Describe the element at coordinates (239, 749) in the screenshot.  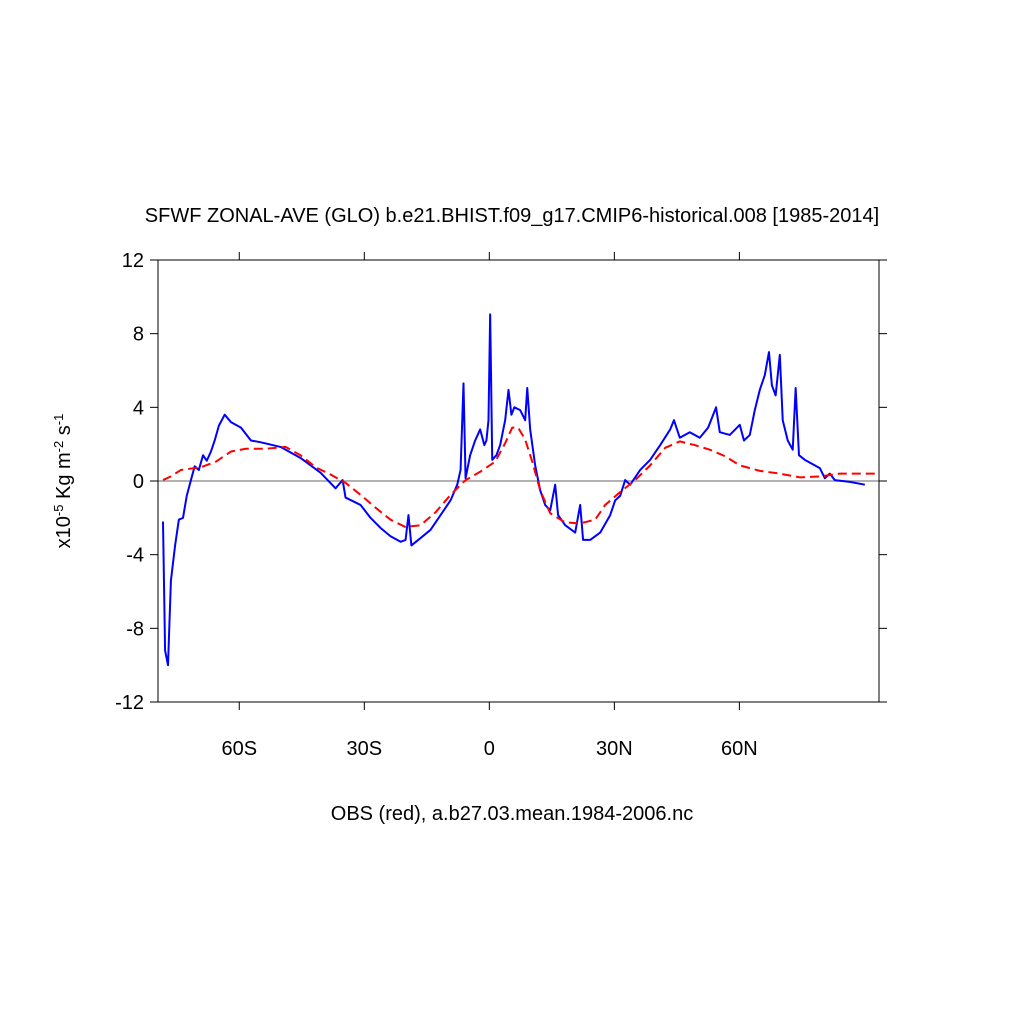
I see `x-tick-label: 60S` at that location.